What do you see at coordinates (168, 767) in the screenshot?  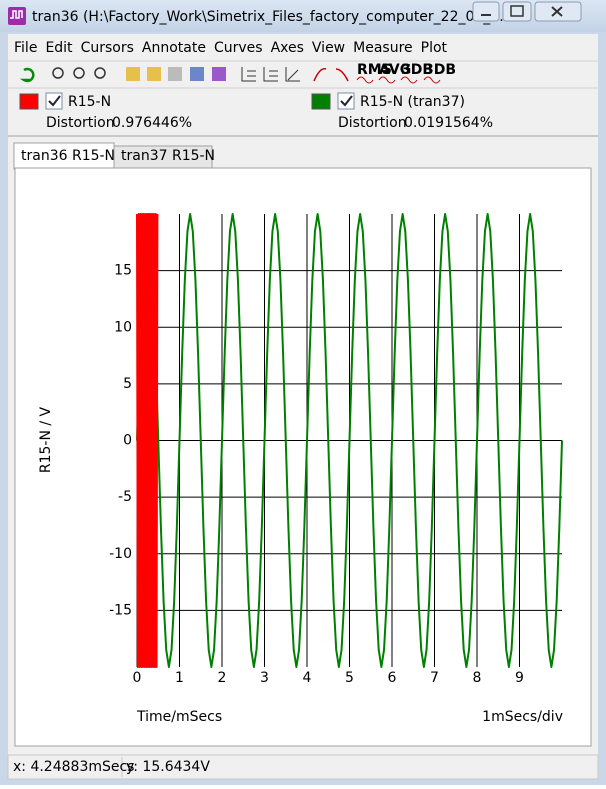 I see `status-y: y: 15.6434V` at bounding box center [168, 767].